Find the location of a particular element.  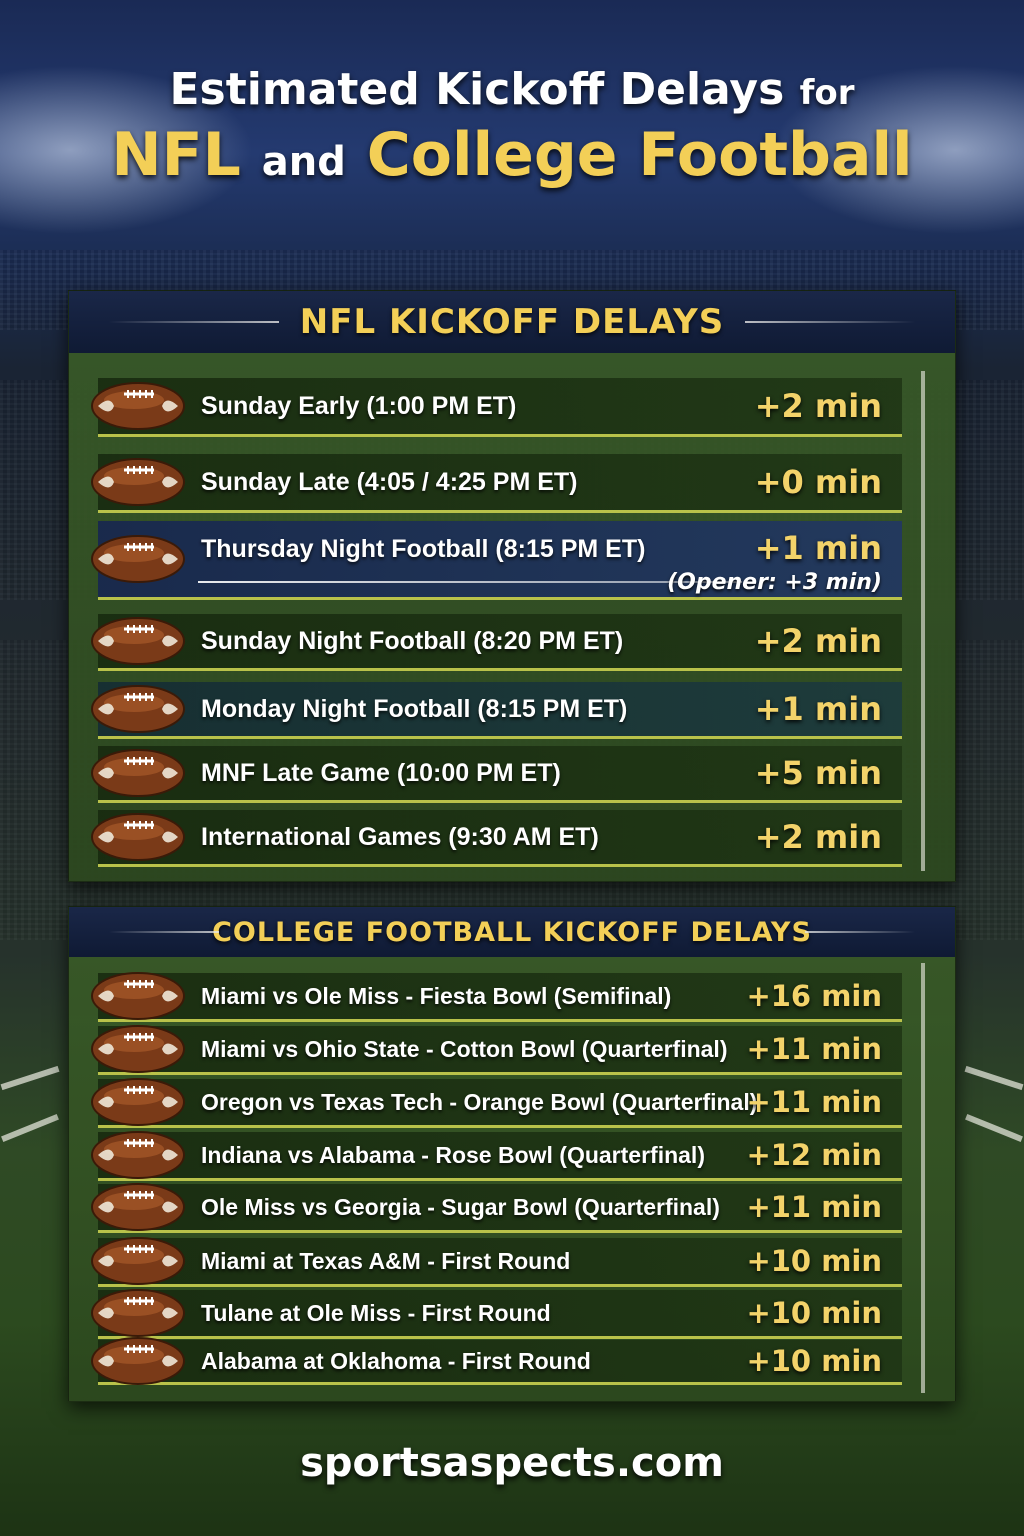

nfl-panel-header: NFL KICKOFF DELAYS is located at coordinates (512, 322).